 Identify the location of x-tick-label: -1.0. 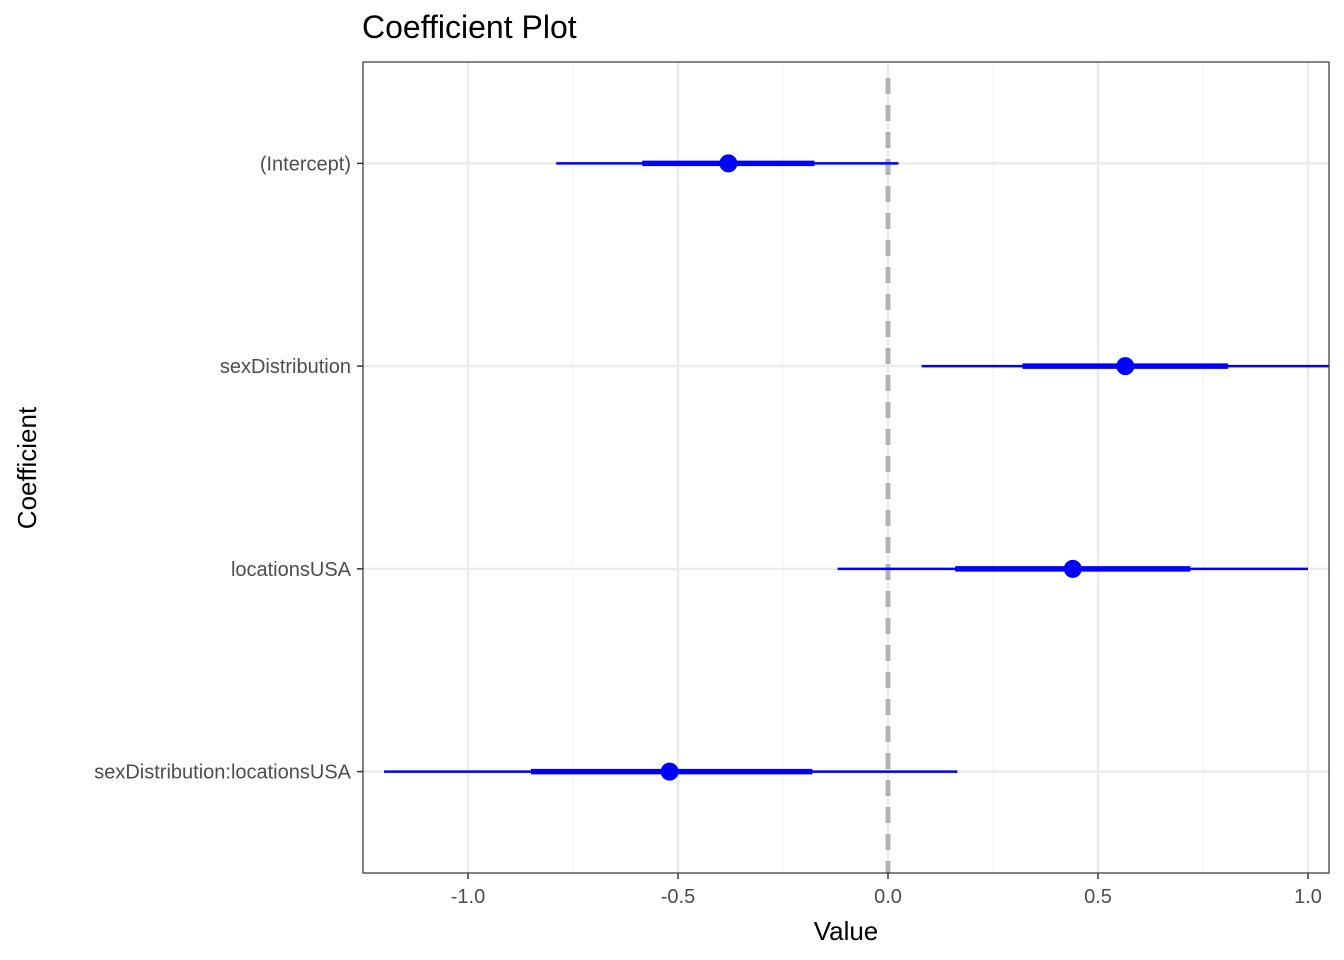
(468, 897).